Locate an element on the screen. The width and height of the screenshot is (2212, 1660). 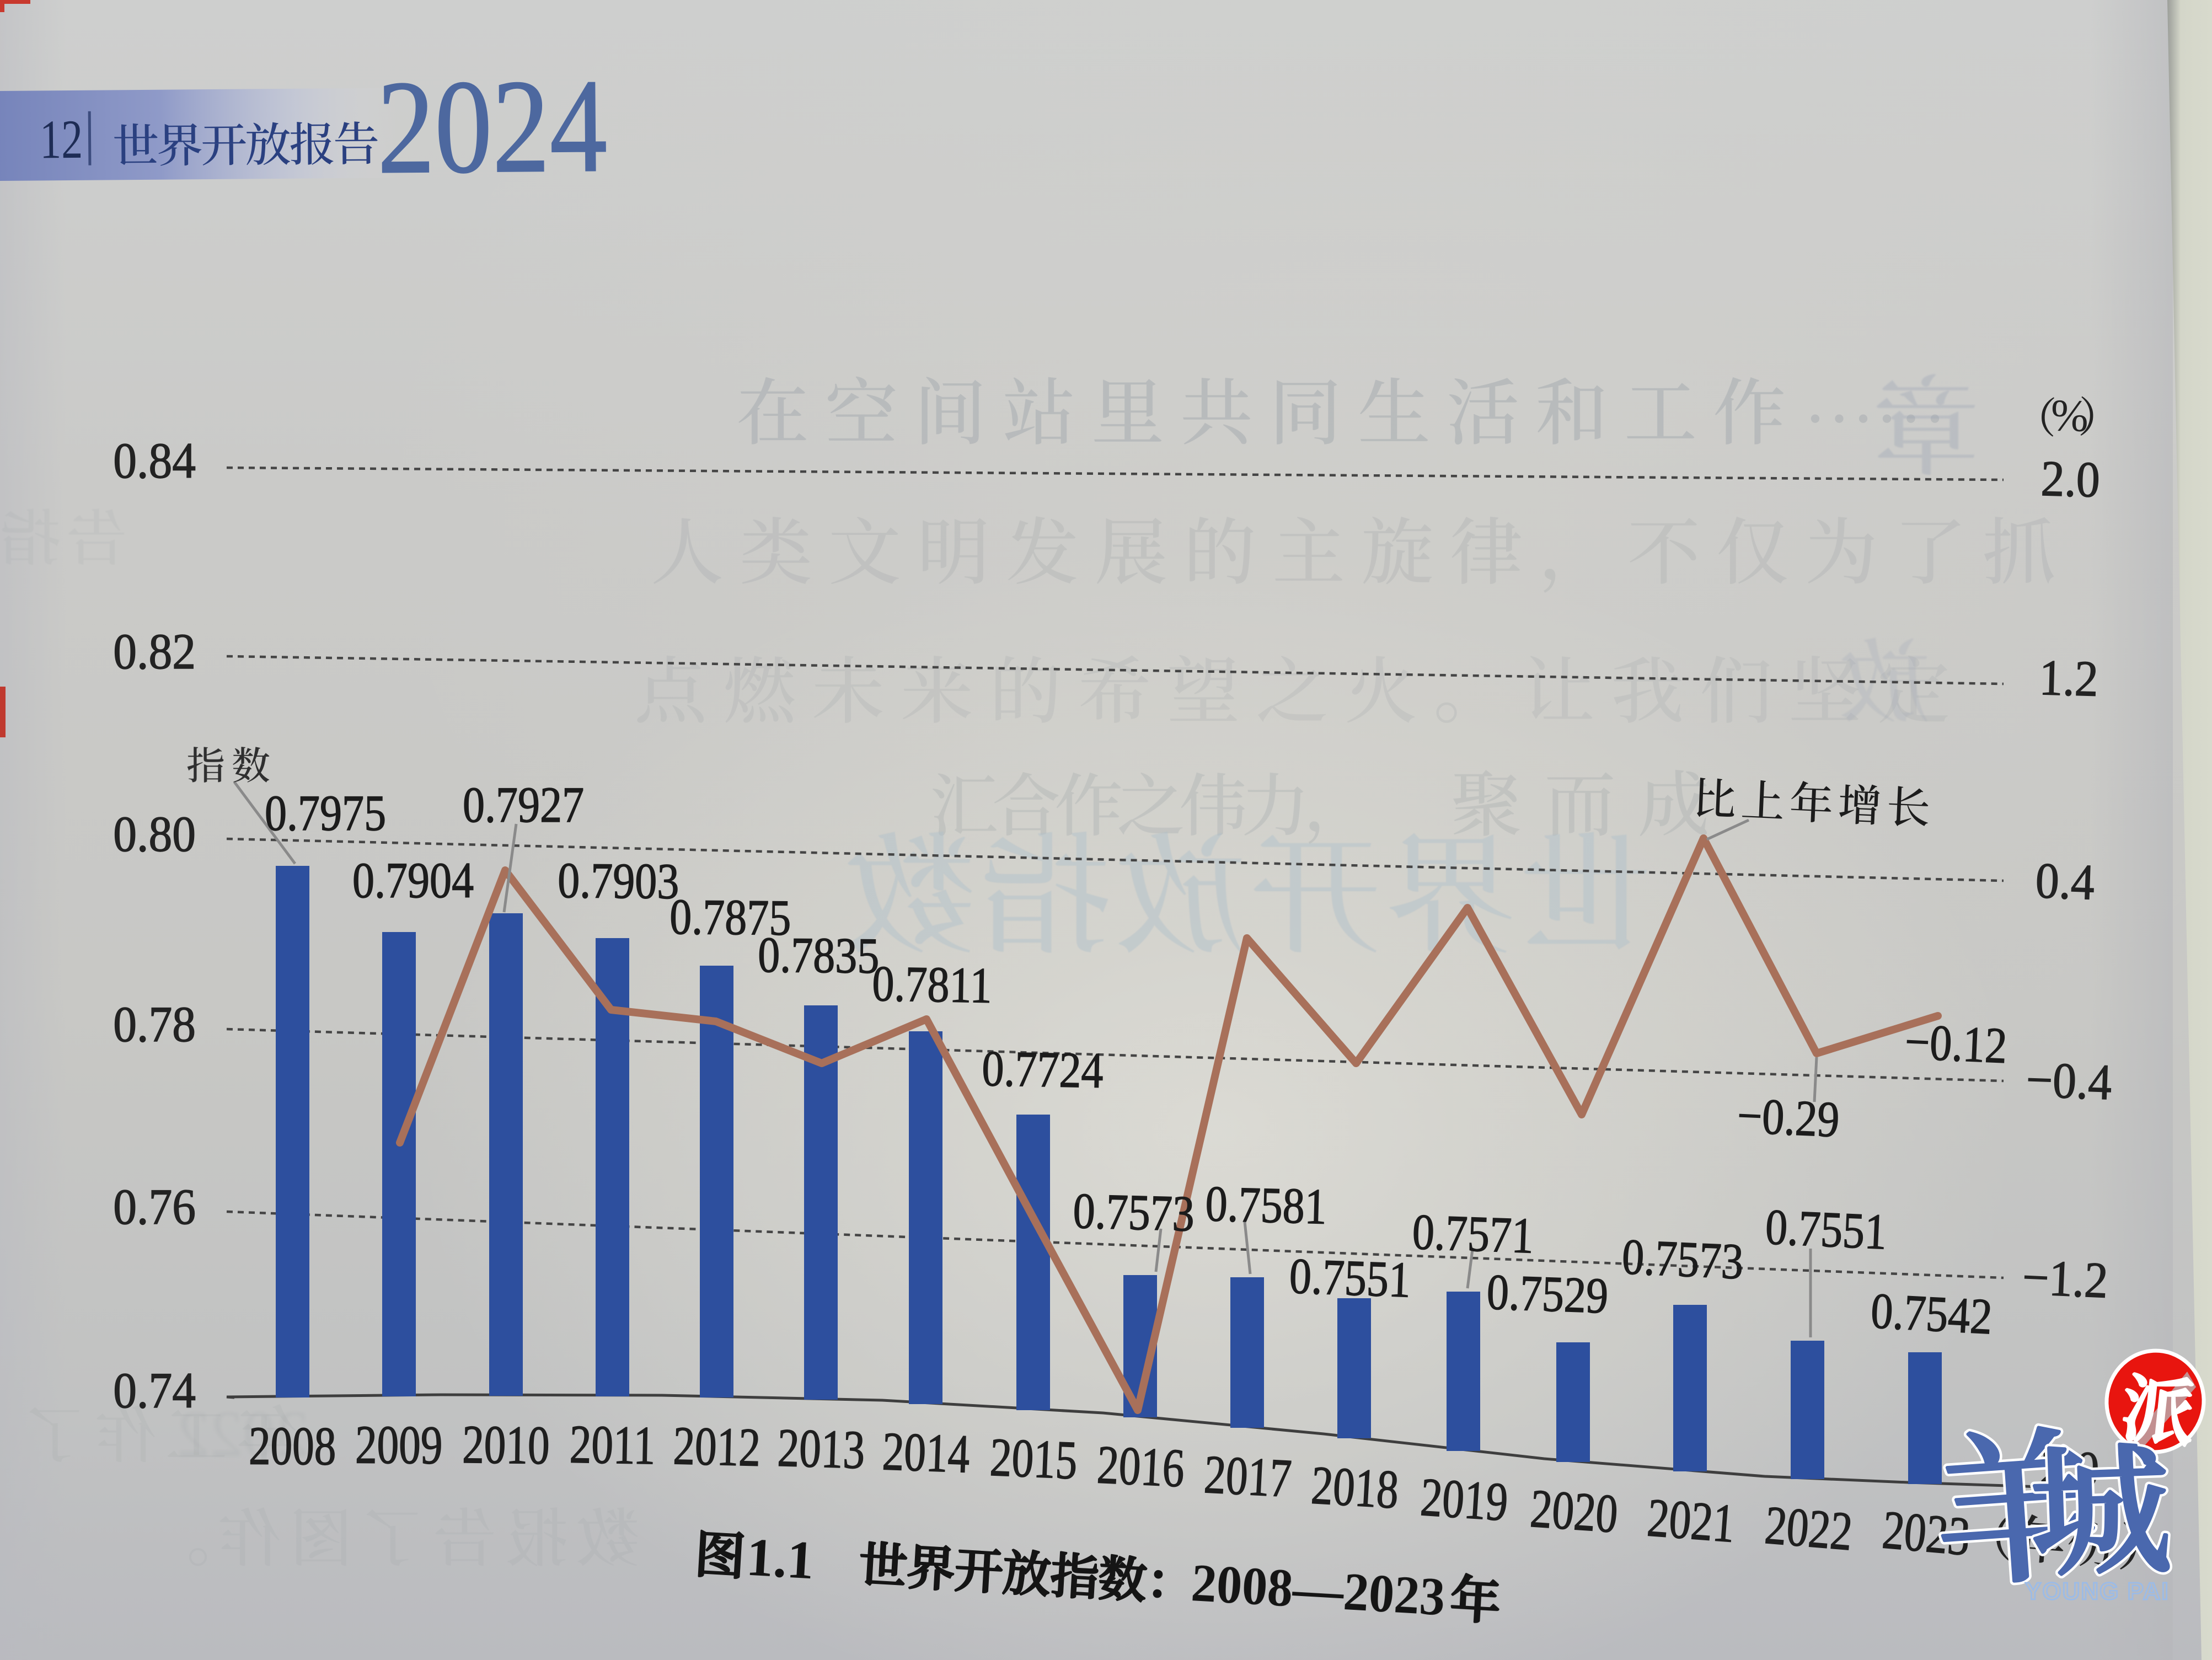
svg-text: −1.2 is located at coordinates (2065, 1279).